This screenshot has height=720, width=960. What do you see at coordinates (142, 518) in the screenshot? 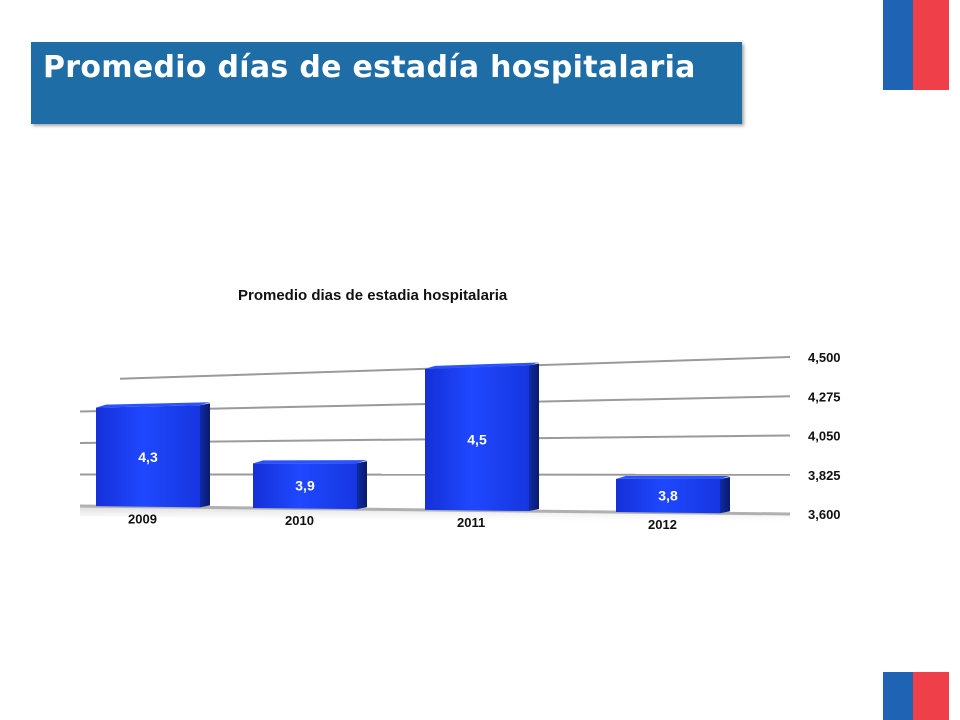
I see `x-category-label: 2009` at bounding box center [142, 518].